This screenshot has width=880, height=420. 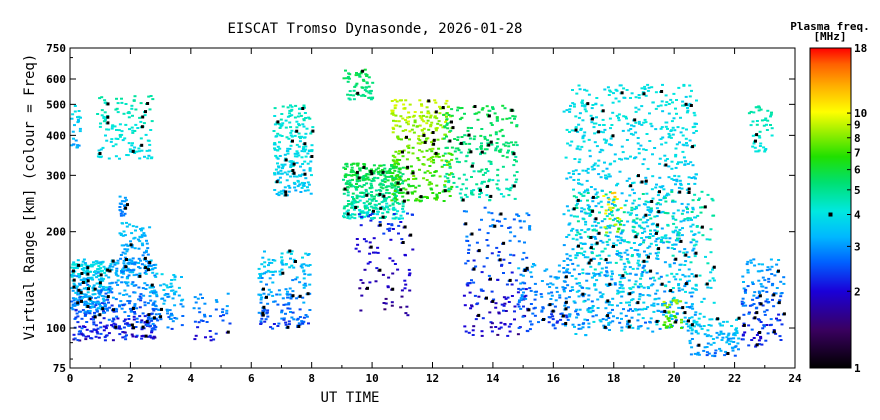 What do you see at coordinates (734, 378) in the screenshot?
I see `x-tick-label: 22` at bounding box center [734, 378].